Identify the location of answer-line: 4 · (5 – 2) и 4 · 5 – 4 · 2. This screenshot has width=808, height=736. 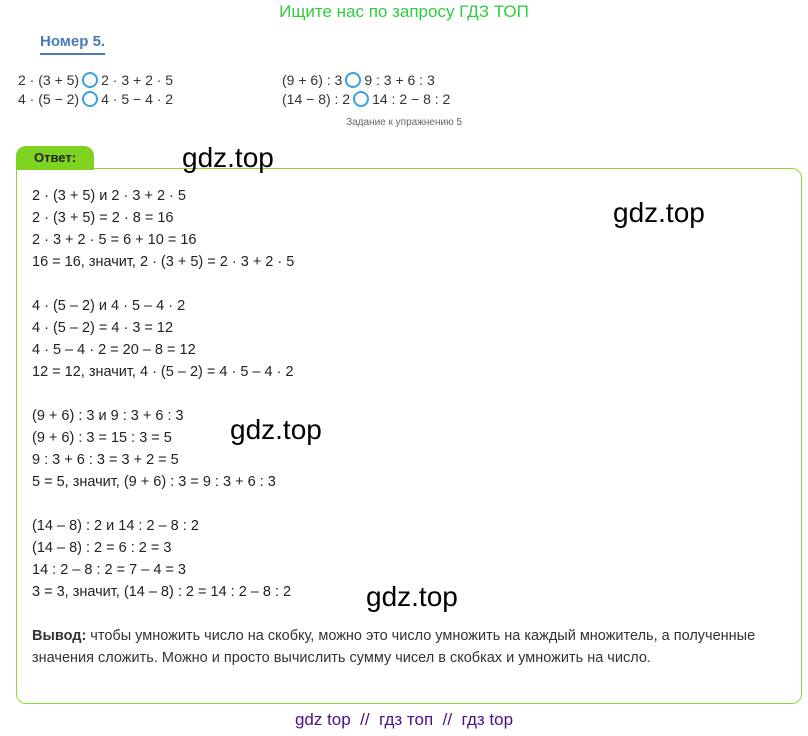
(109, 306).